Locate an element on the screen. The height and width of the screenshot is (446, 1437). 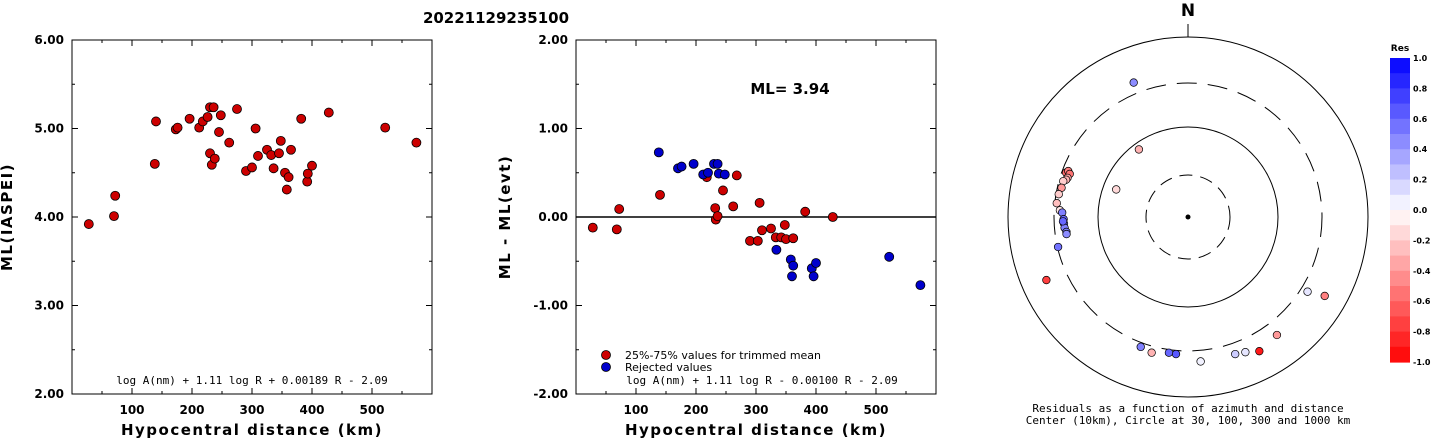
legend-label-trimmed: 25%-75% values for trimmed mean is located at coordinates (723, 355).